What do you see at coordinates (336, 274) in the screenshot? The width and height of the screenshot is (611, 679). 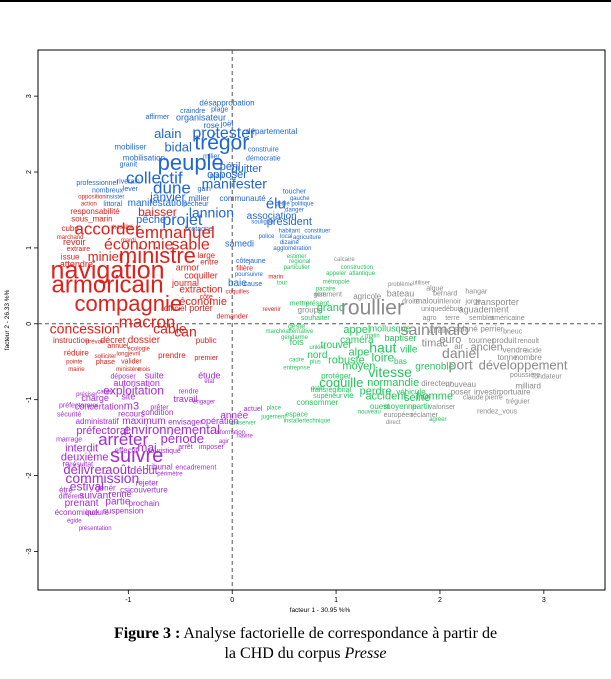 I see `word-label: appeler` at bounding box center [336, 274].